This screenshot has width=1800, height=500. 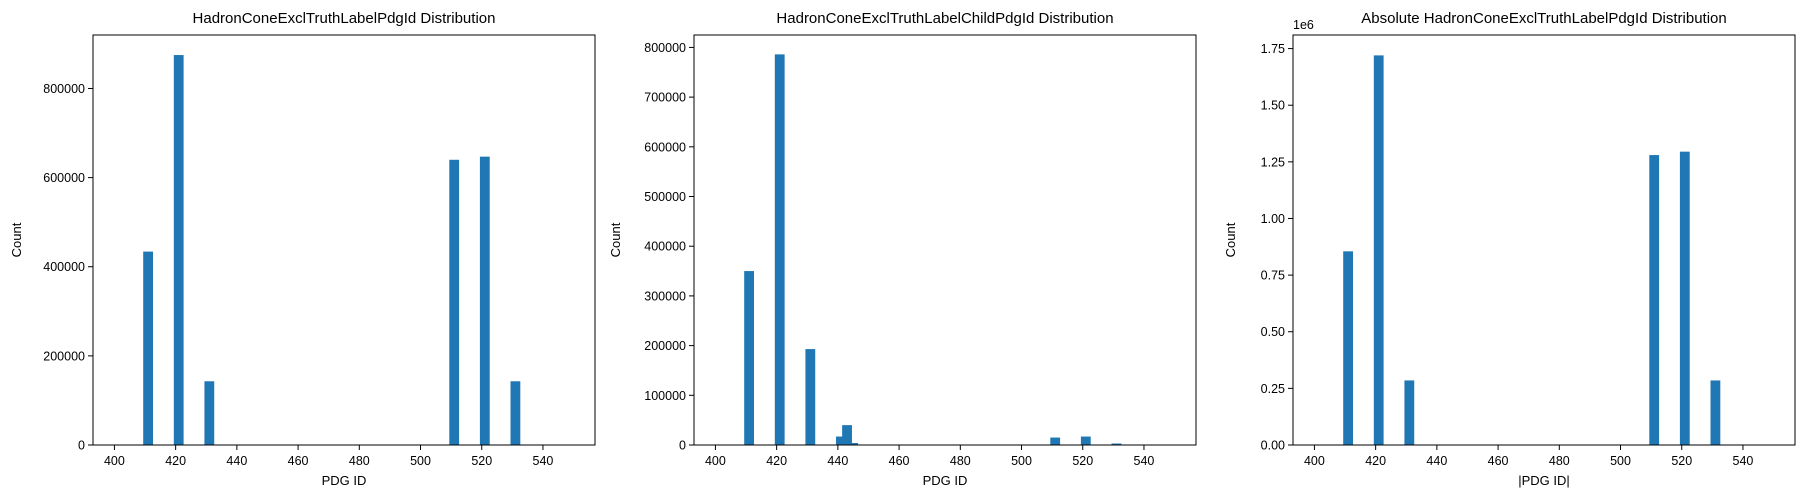 What do you see at coordinates (665, 98) in the screenshot?
I see `y-tick-label: 700000` at bounding box center [665, 98].